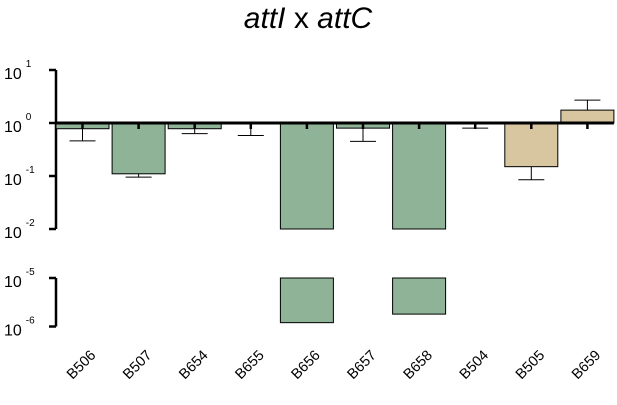 This screenshot has height=405, width=617. What do you see at coordinates (419, 296) in the screenshot?
I see `bar-B658-lower` at bounding box center [419, 296].